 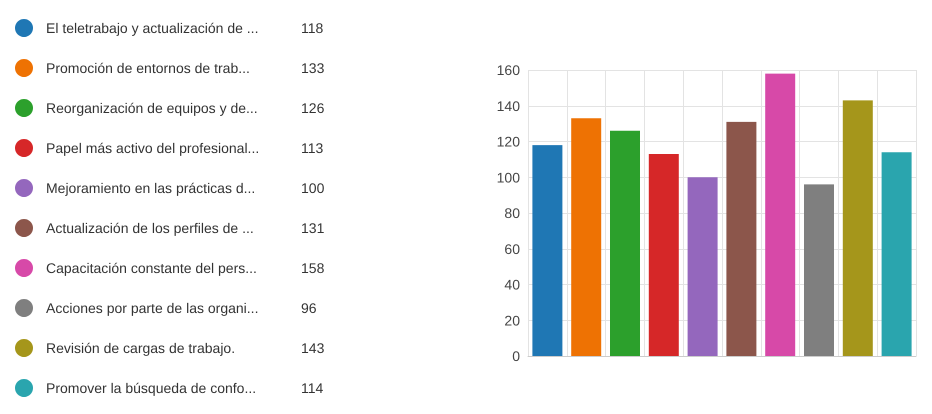 I want to click on text: 158, so click(x=313, y=268).